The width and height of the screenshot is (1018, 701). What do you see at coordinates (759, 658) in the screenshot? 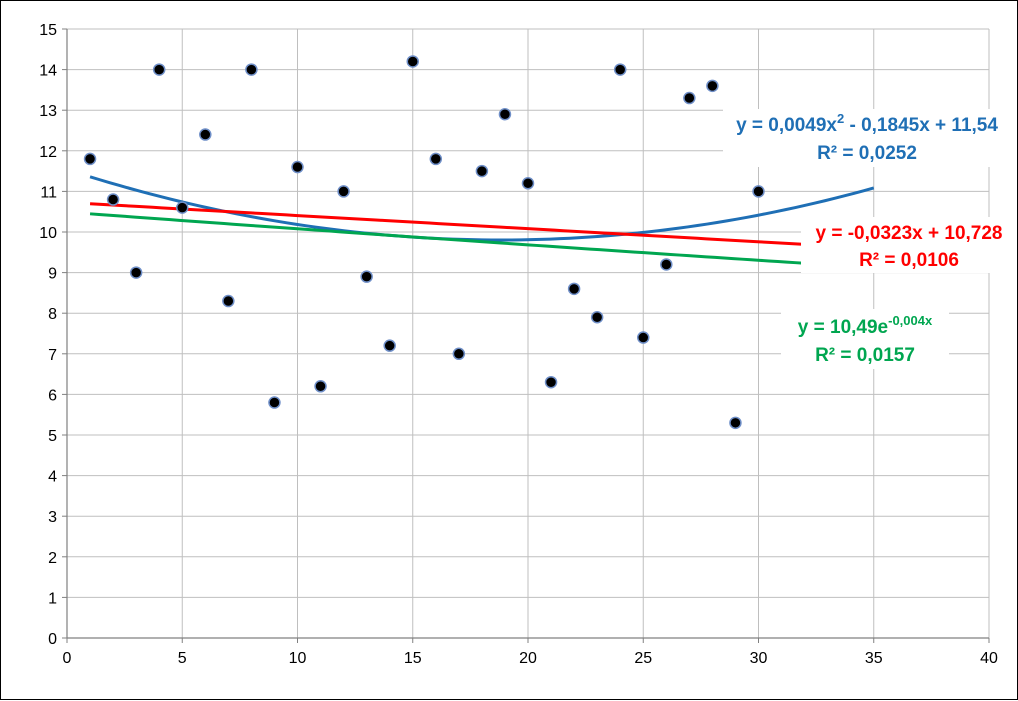
I see `x-tick-label: 30` at bounding box center [759, 658].